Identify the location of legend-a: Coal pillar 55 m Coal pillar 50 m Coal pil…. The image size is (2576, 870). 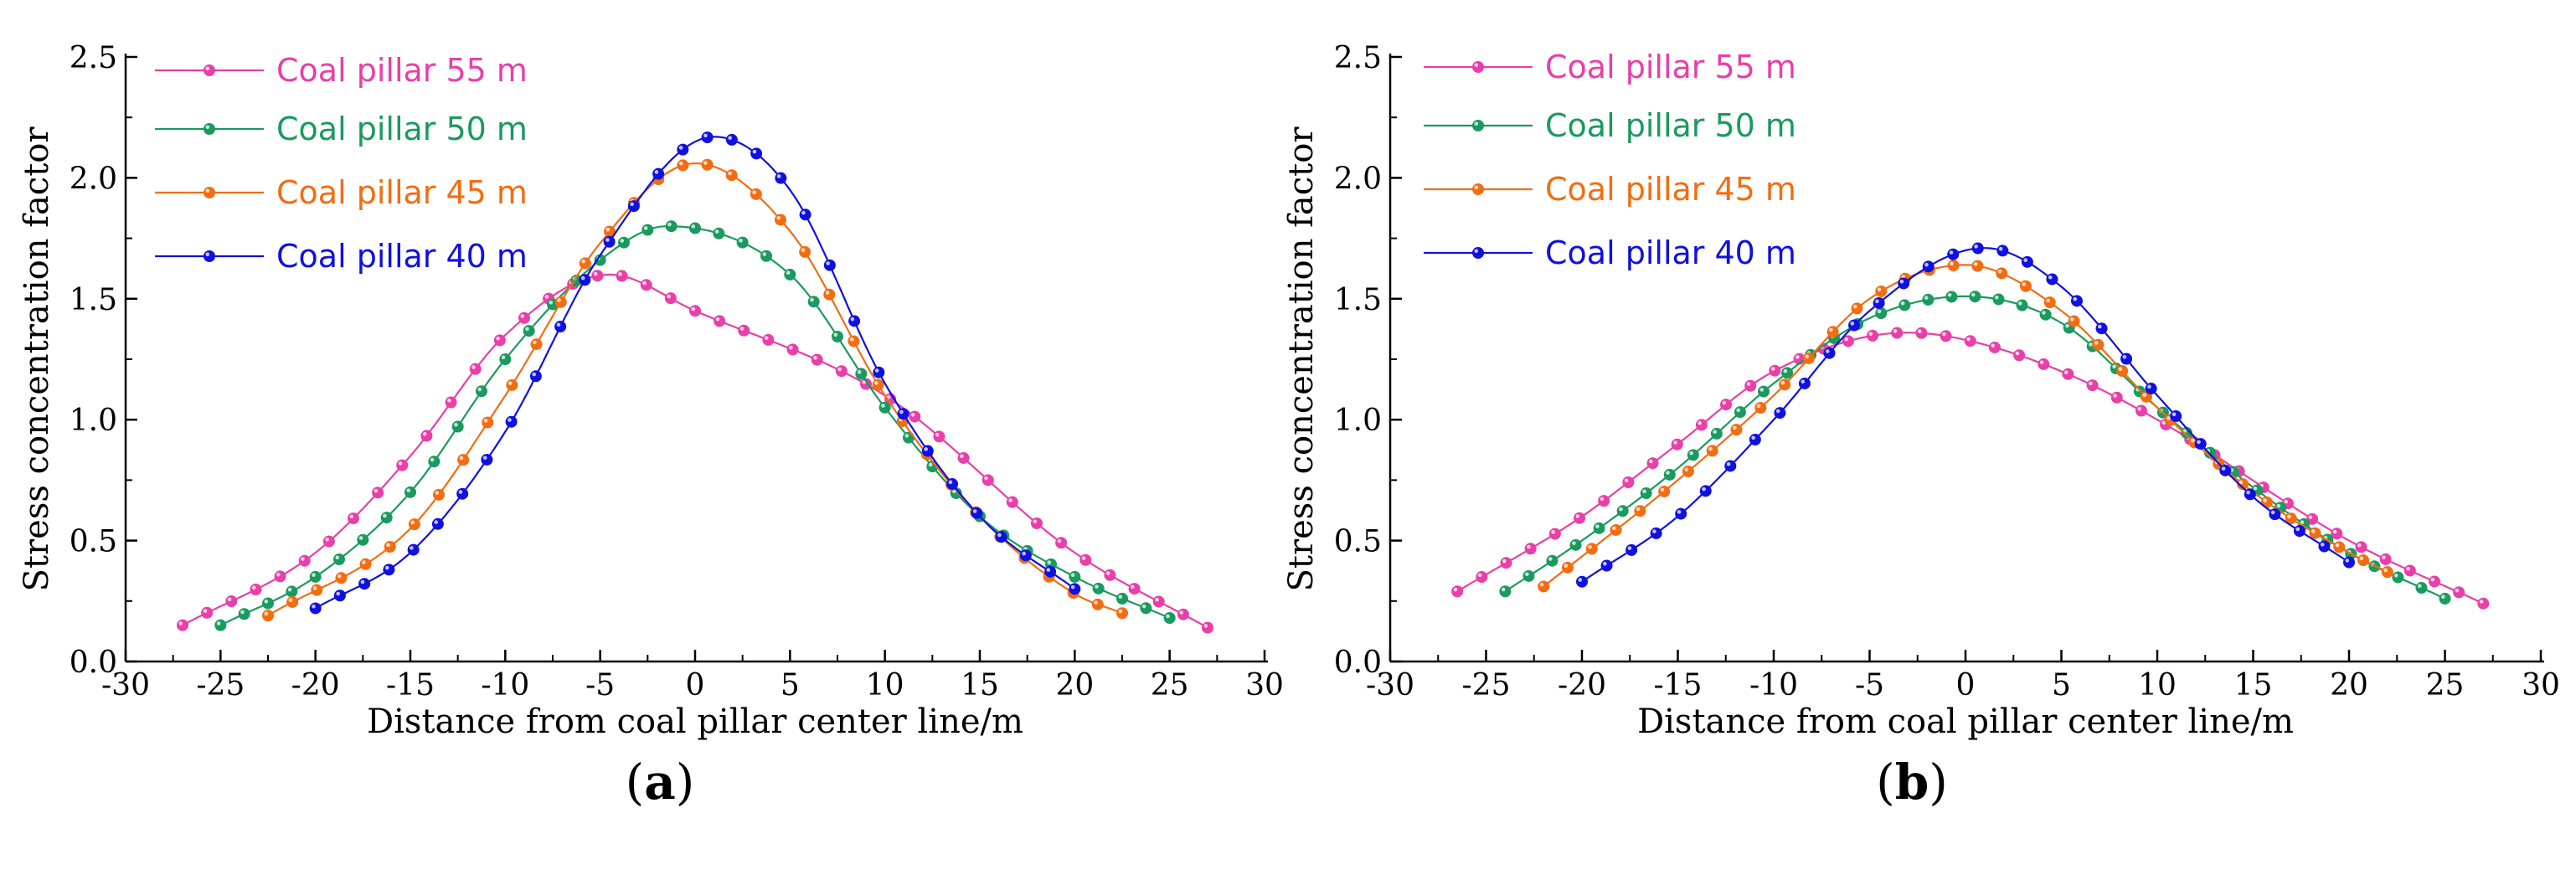
(341, 163).